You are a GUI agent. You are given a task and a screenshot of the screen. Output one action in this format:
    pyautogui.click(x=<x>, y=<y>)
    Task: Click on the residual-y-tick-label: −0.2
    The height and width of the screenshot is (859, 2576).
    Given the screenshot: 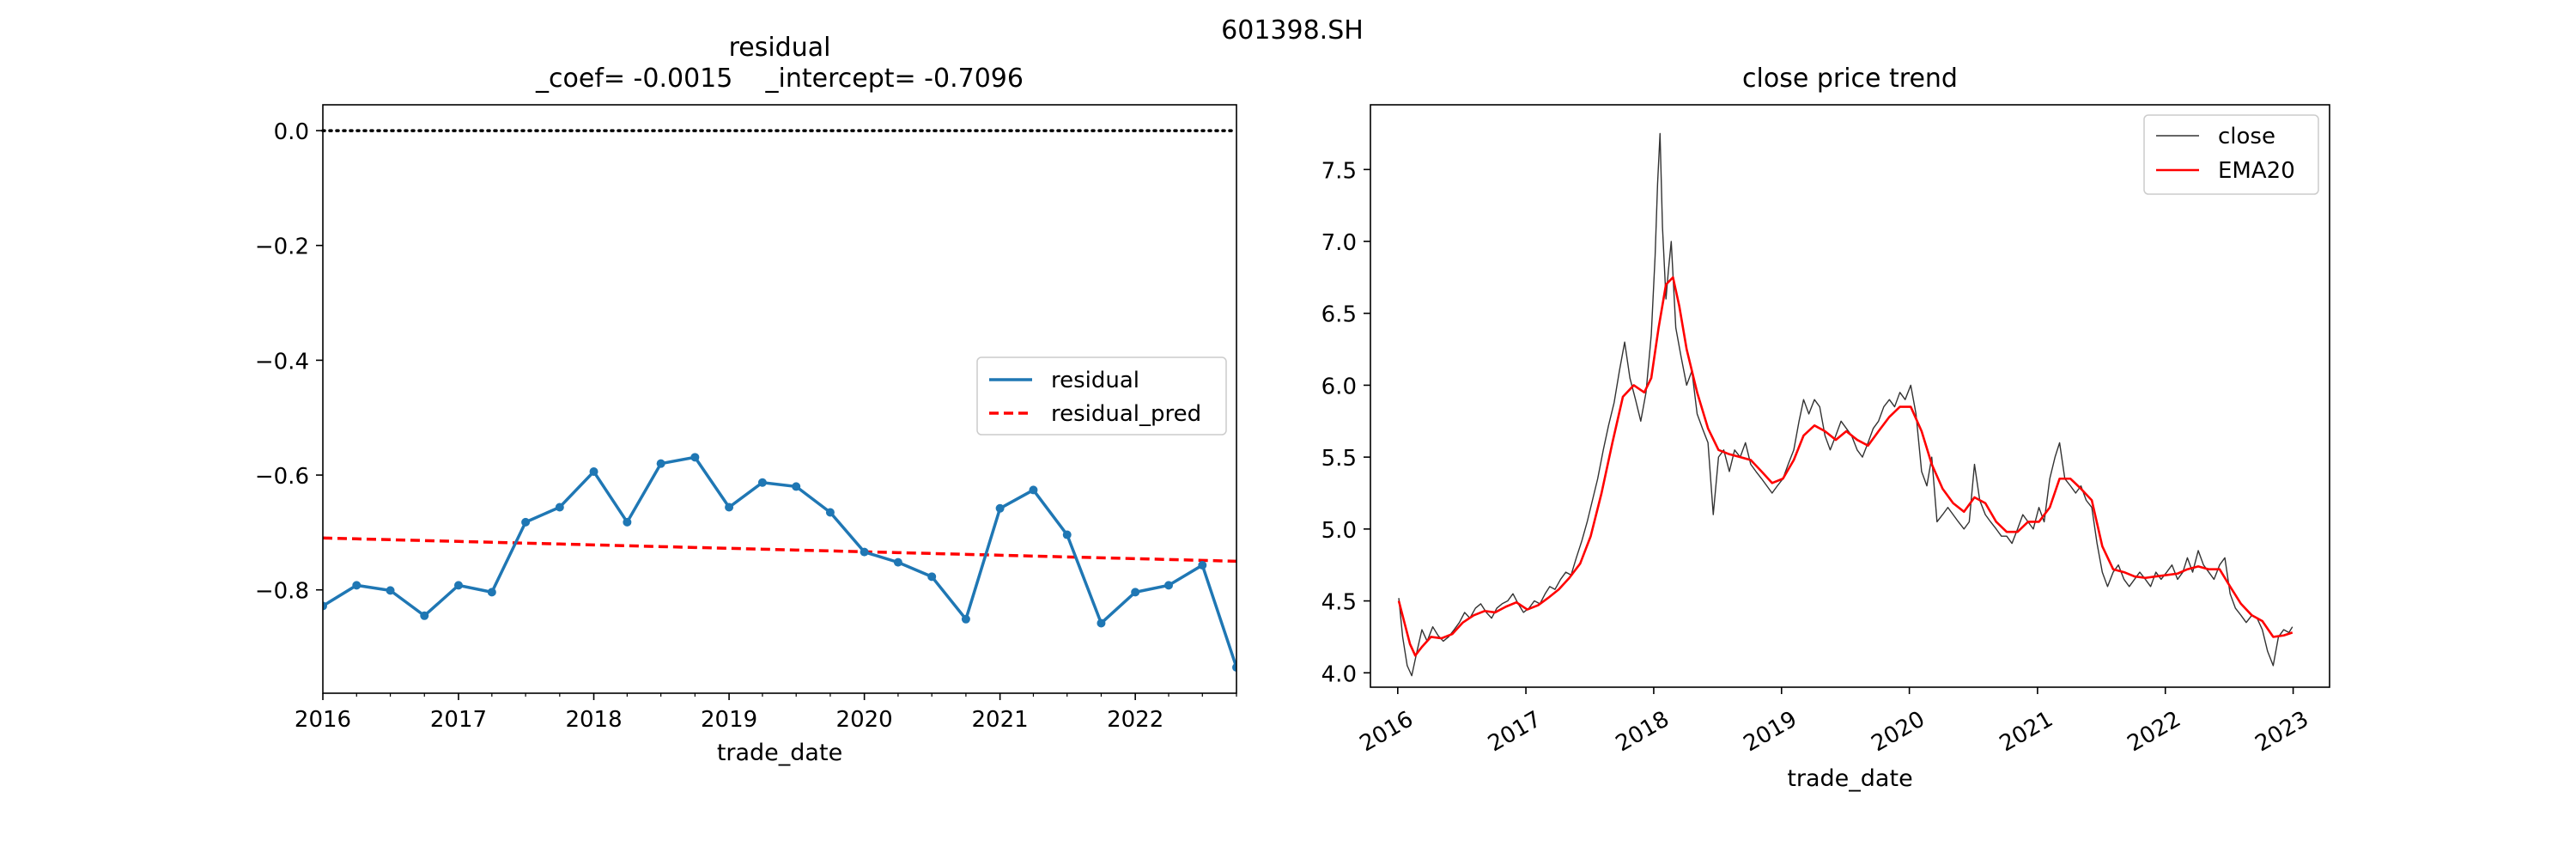 What is the action you would take?
    pyautogui.click(x=282, y=248)
    